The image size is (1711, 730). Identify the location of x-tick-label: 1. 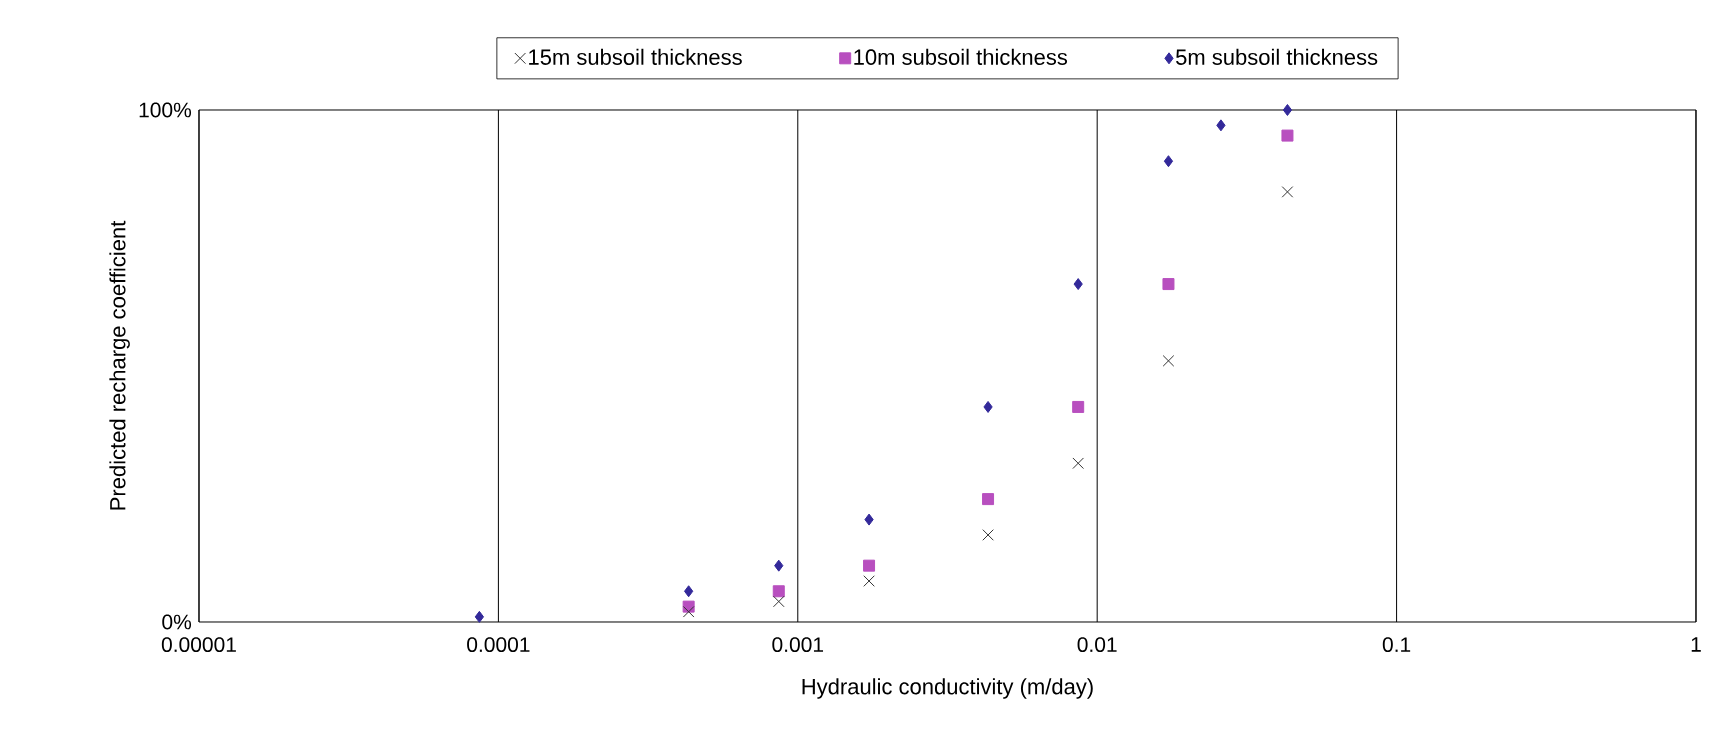
(1696, 644).